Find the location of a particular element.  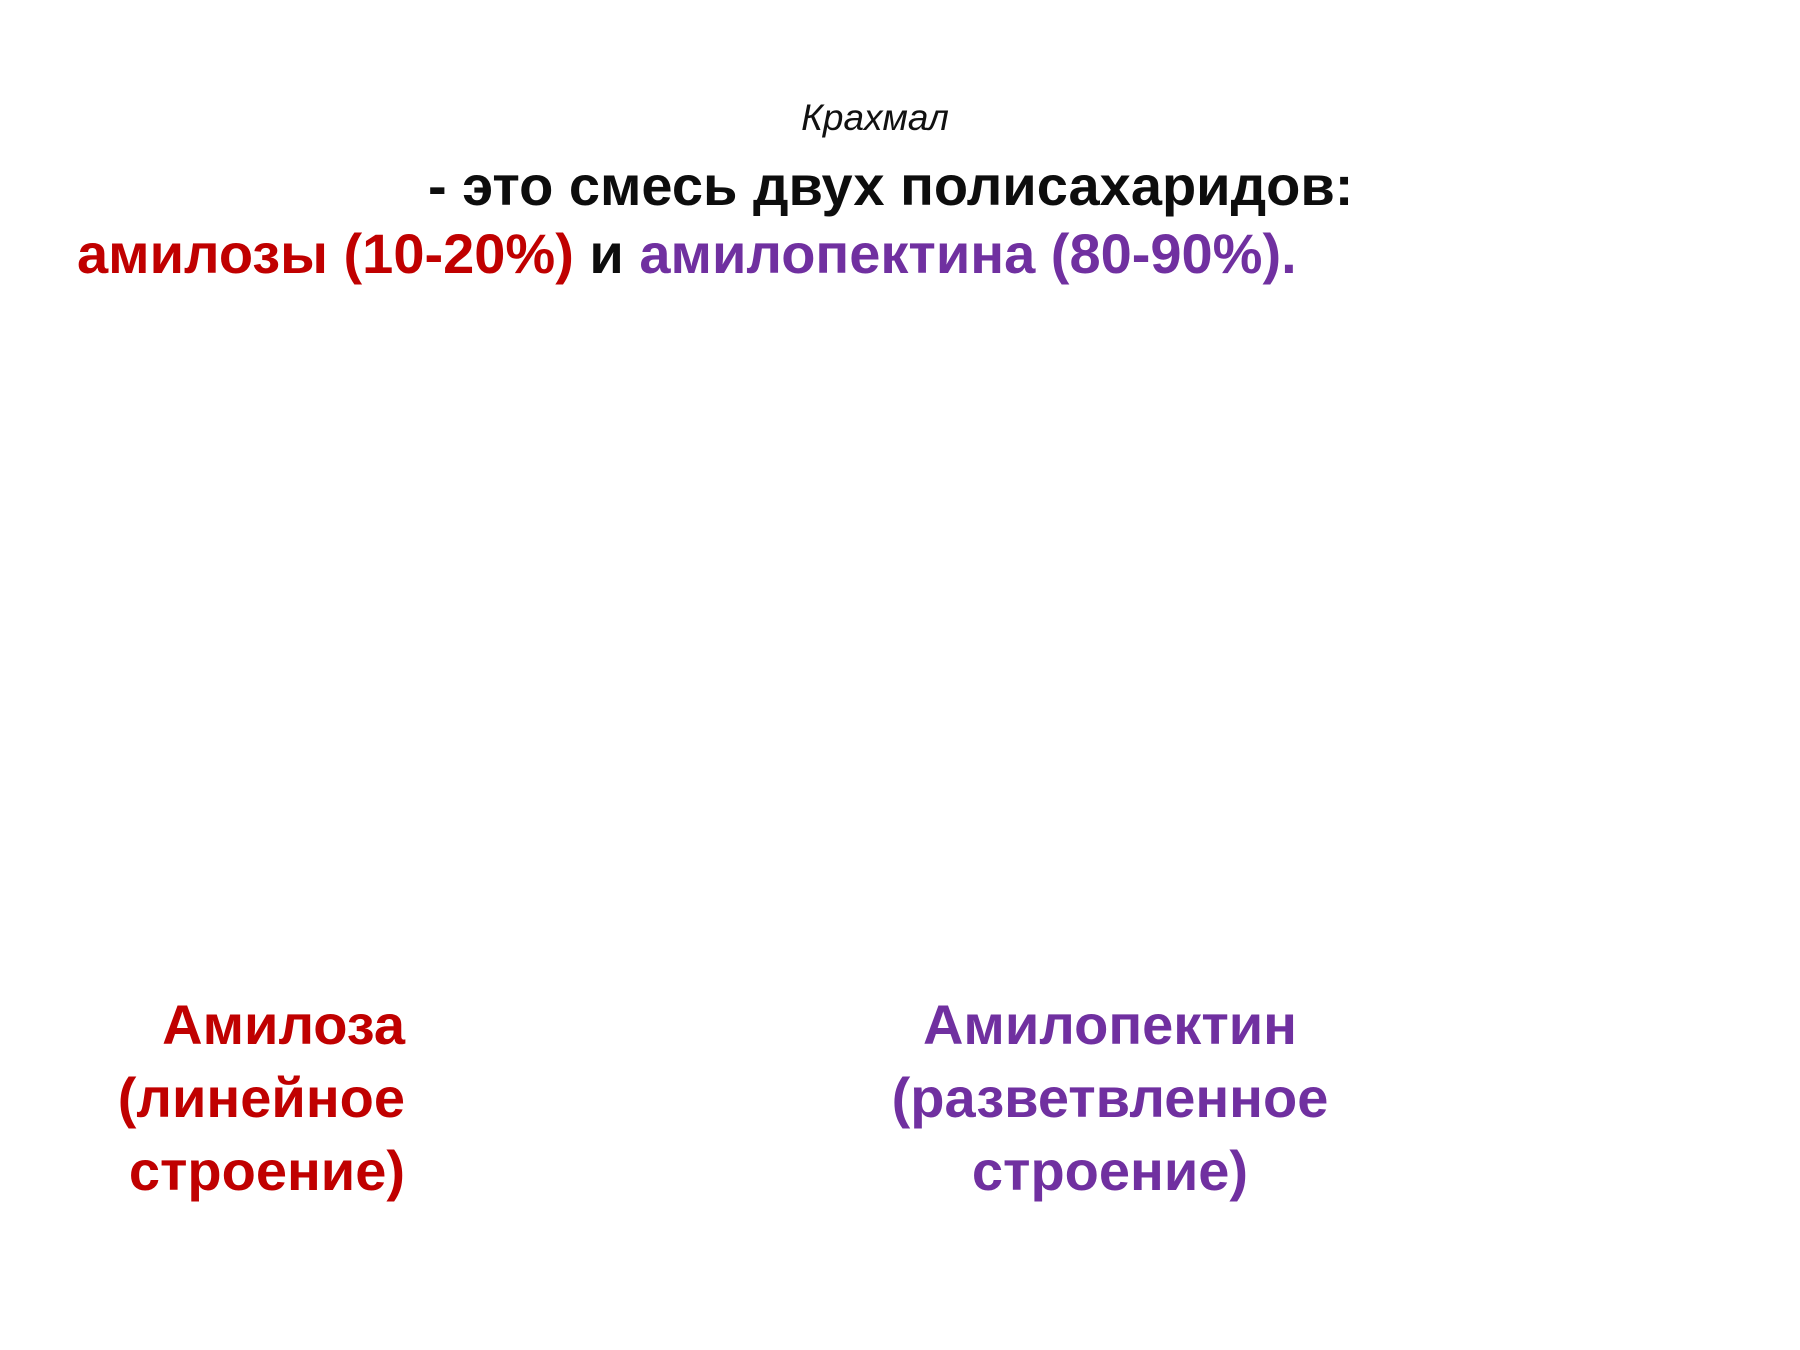

slide-subtitle: - это смесь двух полисахаридов: is located at coordinates (891, 185).